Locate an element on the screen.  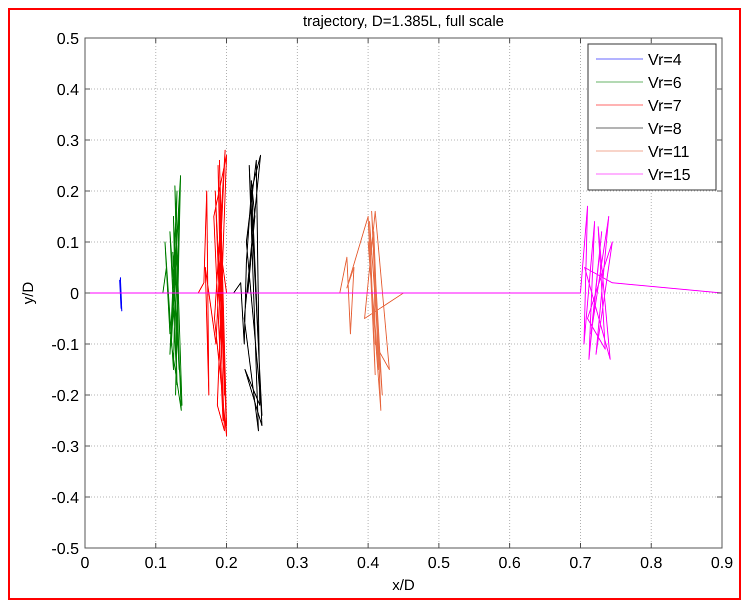
y-tick-label: 0.4 is located at coordinates (68, 90).